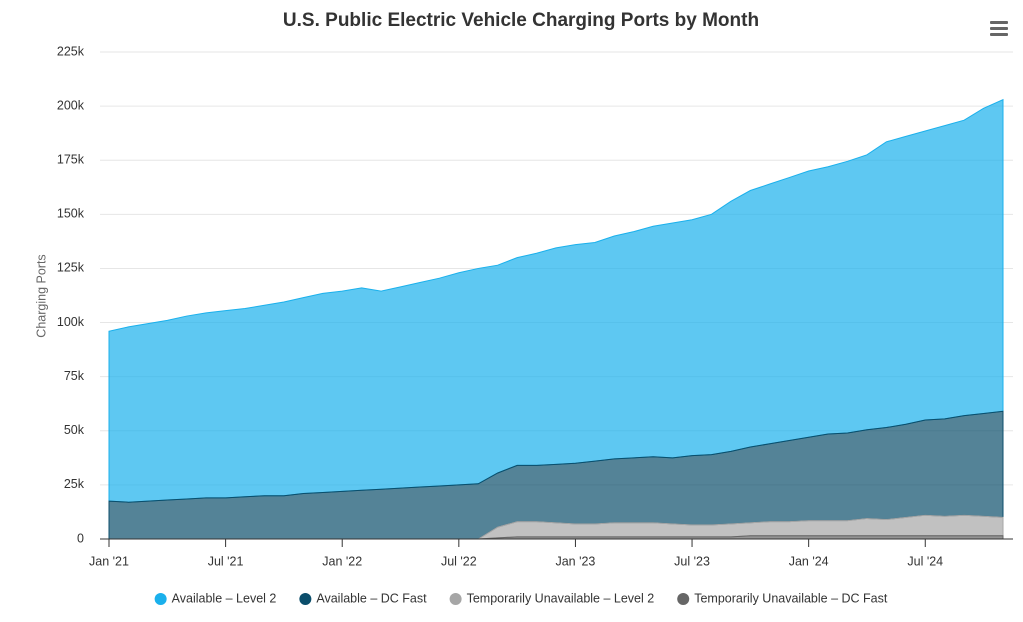 Image resolution: width=1023 pixels, height=622 pixels. Describe the element at coordinates (71, 322) in the screenshot. I see `y-tick-label: 100k` at that location.